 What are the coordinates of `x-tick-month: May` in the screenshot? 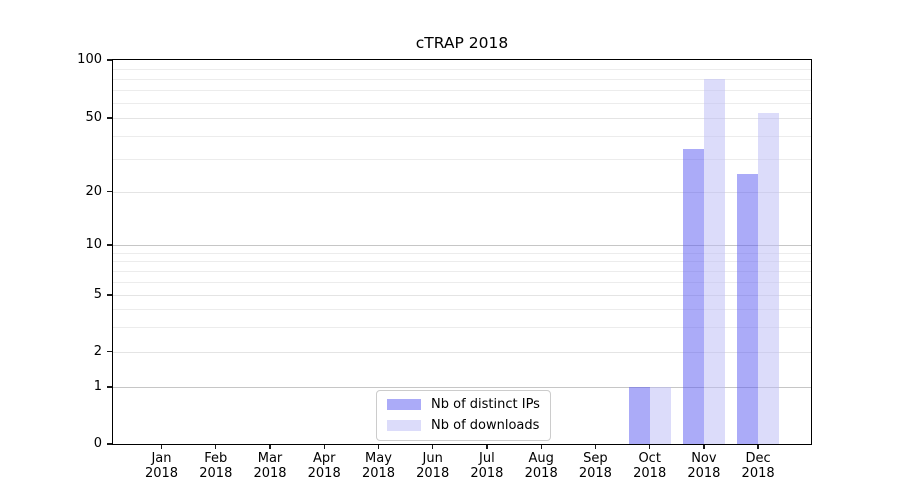 It's located at (378, 458).